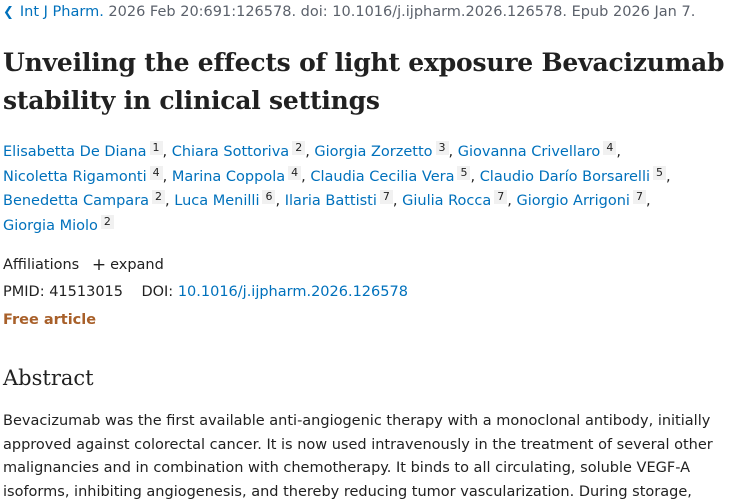  I want to click on pmid-value: 41513015, so click(86, 292).